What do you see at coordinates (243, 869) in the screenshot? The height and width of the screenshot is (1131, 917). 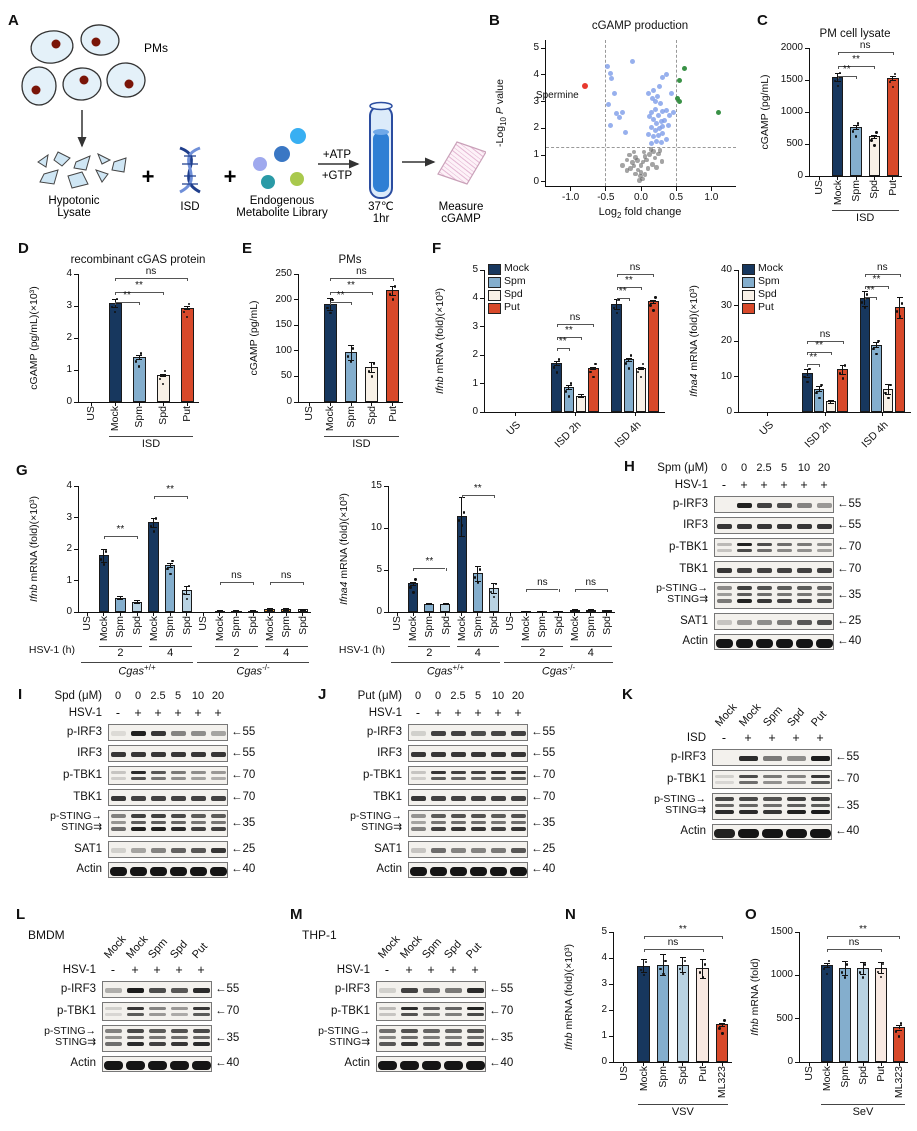 I see `mw-marker: ←40` at bounding box center [243, 869].